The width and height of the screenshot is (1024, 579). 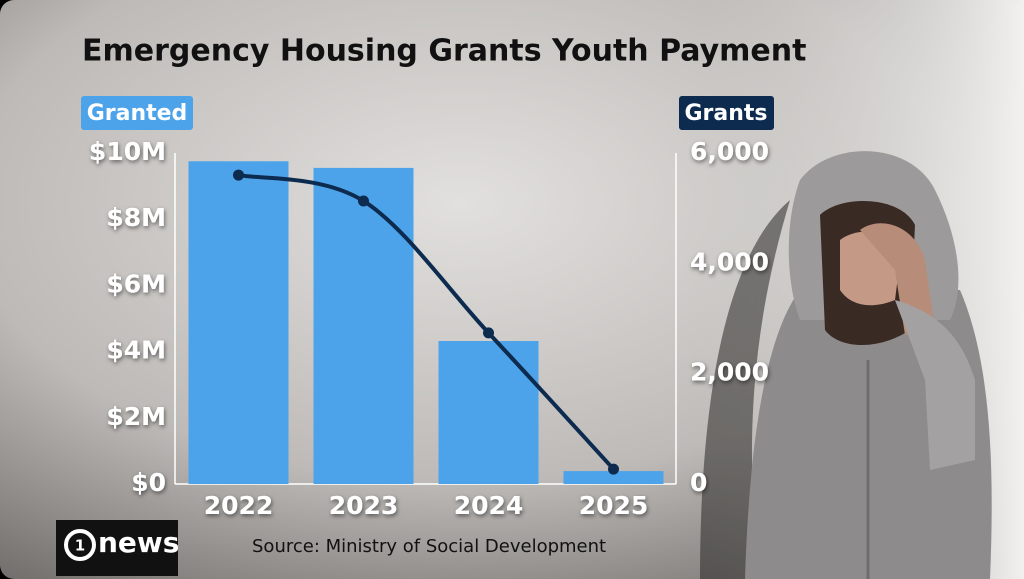 I want to click on x-tick-label: 2024, so click(x=489, y=505).